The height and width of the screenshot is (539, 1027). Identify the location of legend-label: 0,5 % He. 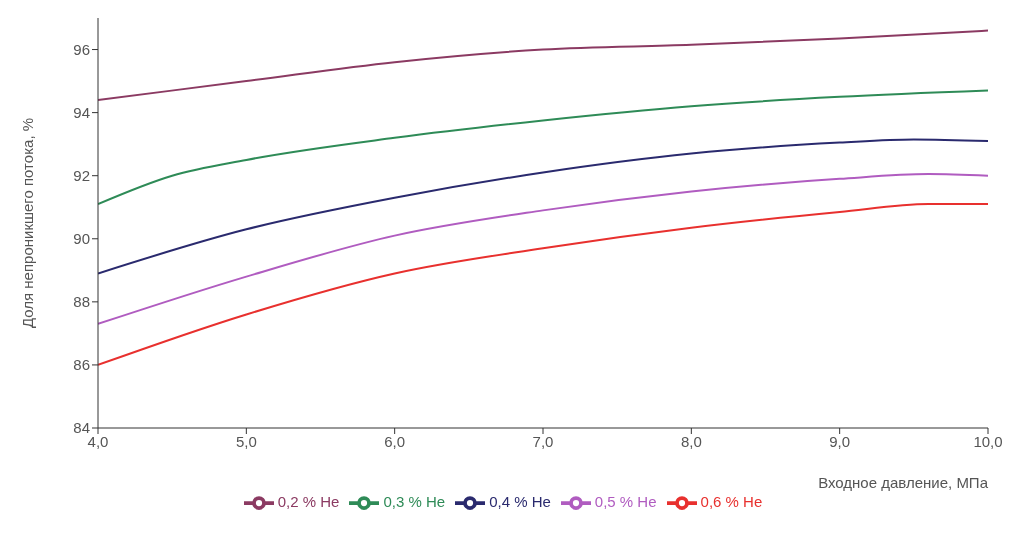
(625, 501).